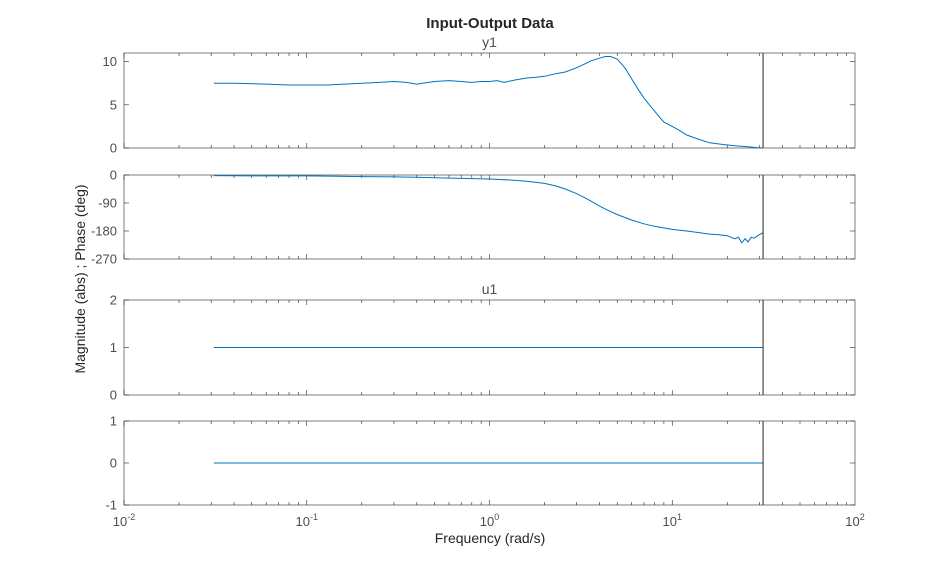 The image size is (946, 569). I want to click on x-tick-label: 10⁻², so click(124, 520).